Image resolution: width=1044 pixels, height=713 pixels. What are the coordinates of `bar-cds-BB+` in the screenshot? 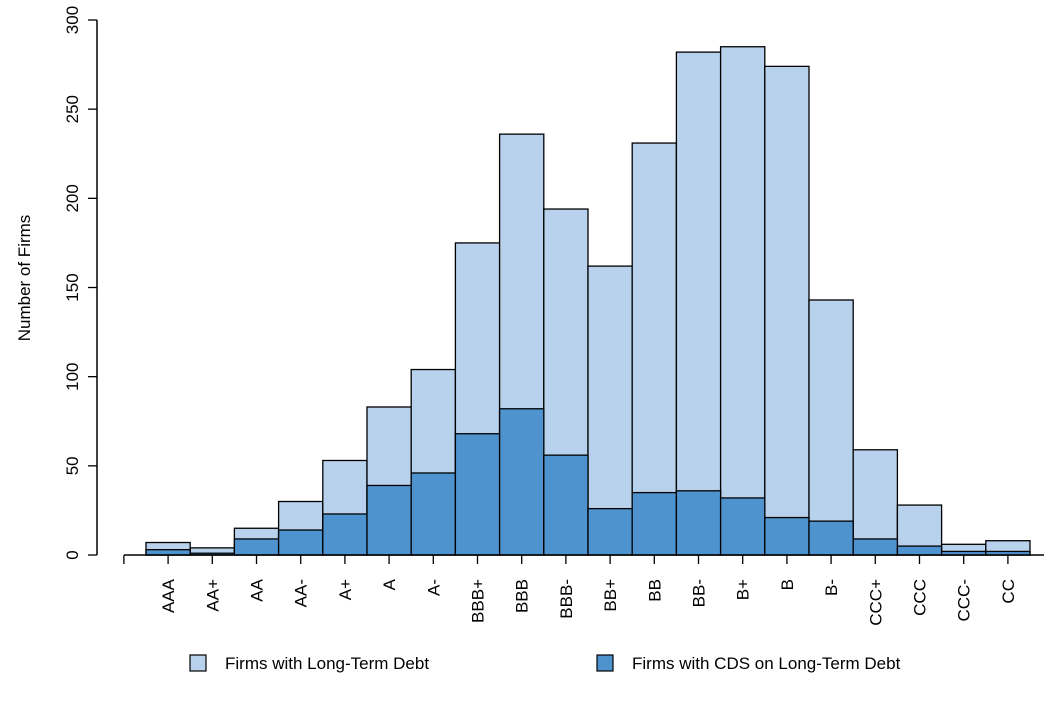 It's located at (610, 531).